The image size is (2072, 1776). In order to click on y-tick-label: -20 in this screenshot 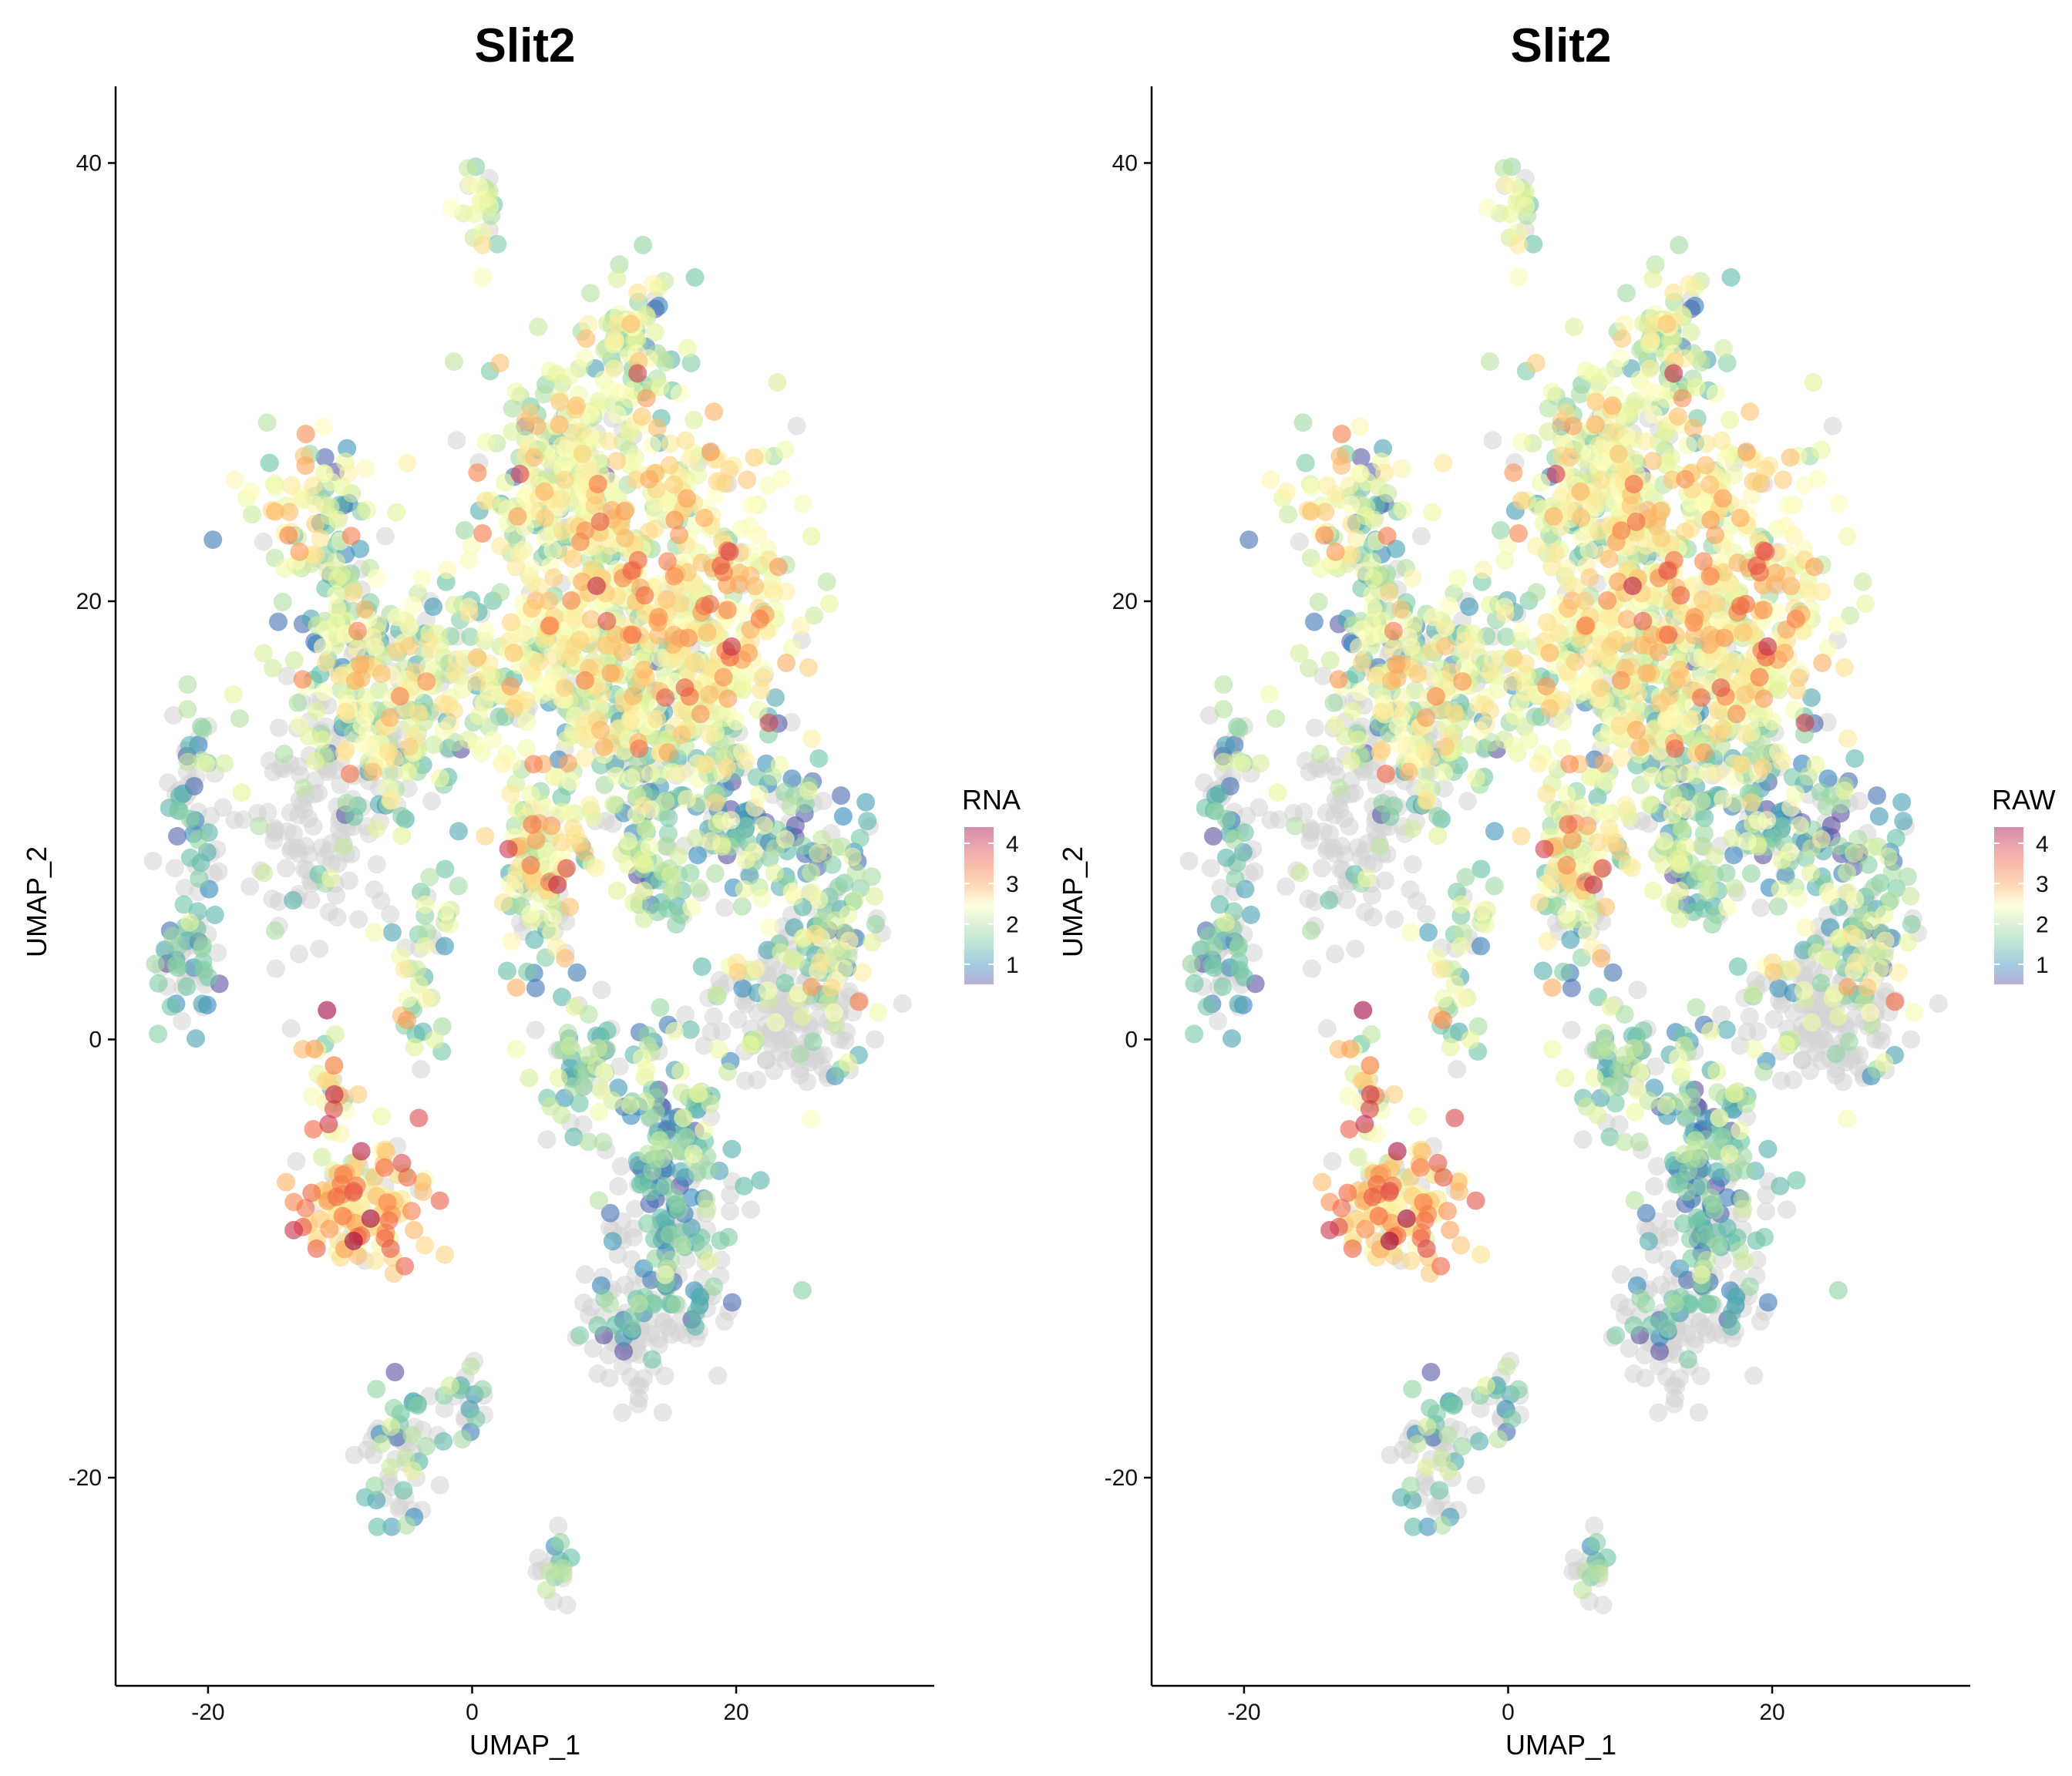, I will do `click(85, 1478)`.